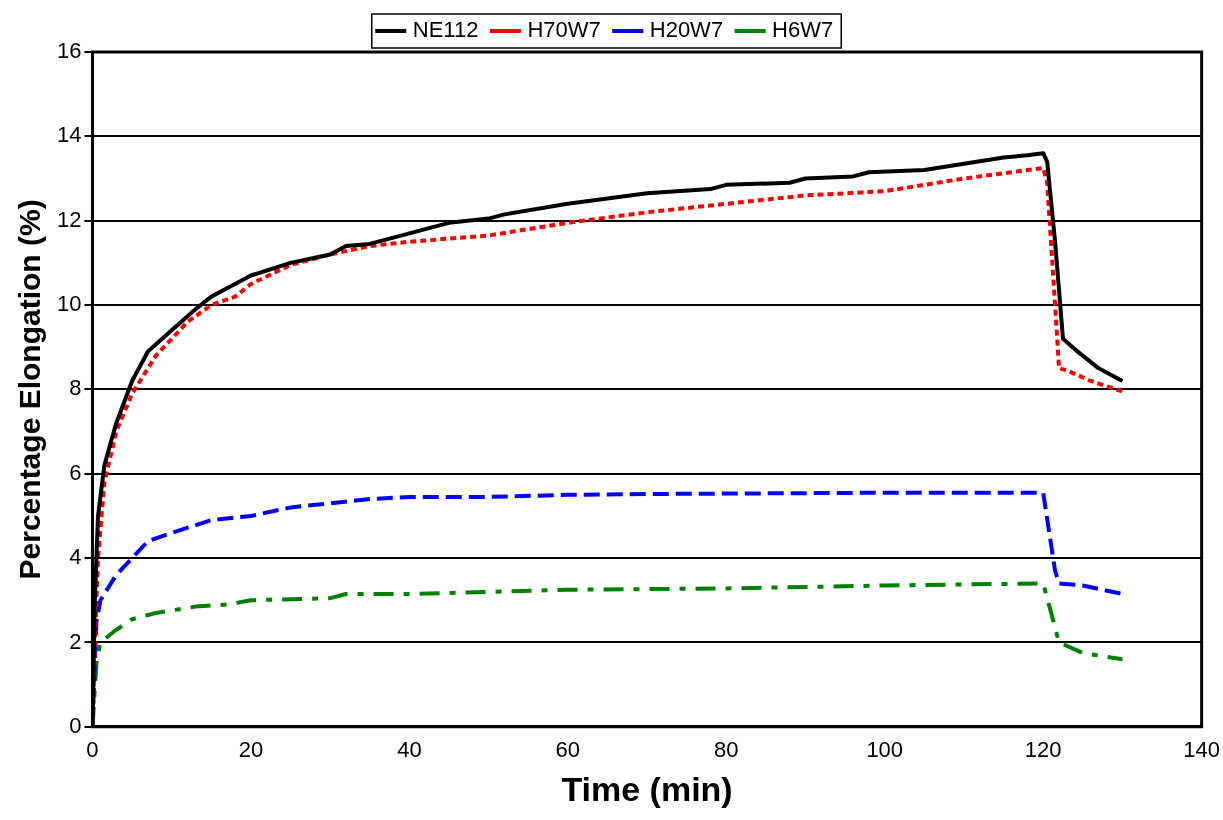 The width and height of the screenshot is (1223, 820). What do you see at coordinates (803, 30) in the screenshot?
I see `legend-label: H6W7` at bounding box center [803, 30].